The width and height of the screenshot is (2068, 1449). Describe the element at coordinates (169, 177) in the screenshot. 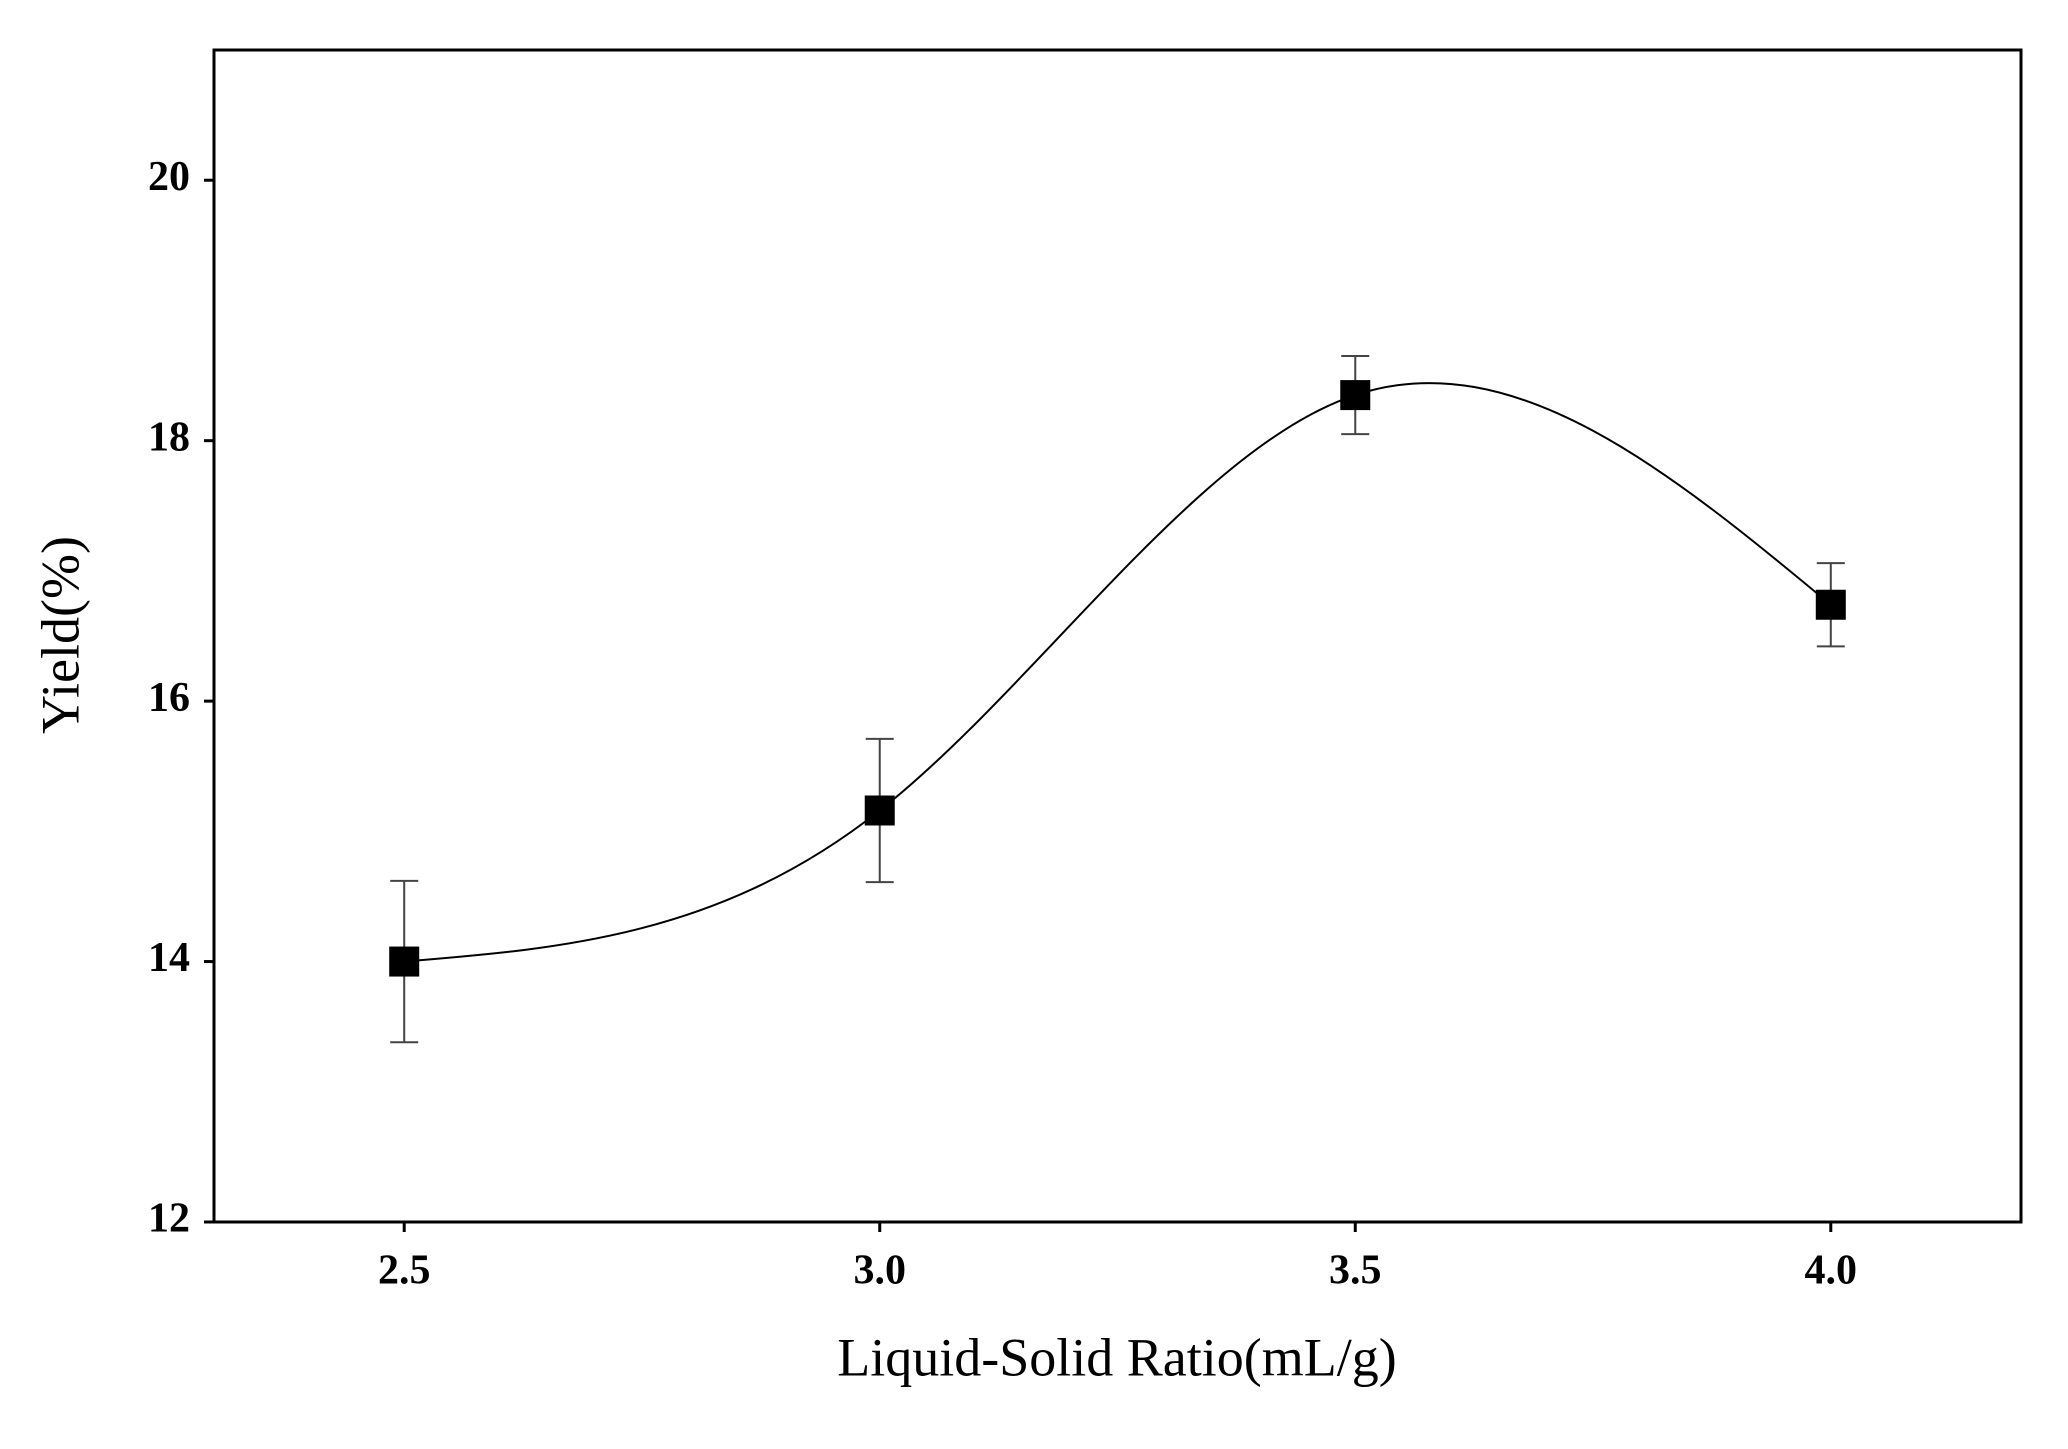

I see `y-tick-label: 20` at that location.